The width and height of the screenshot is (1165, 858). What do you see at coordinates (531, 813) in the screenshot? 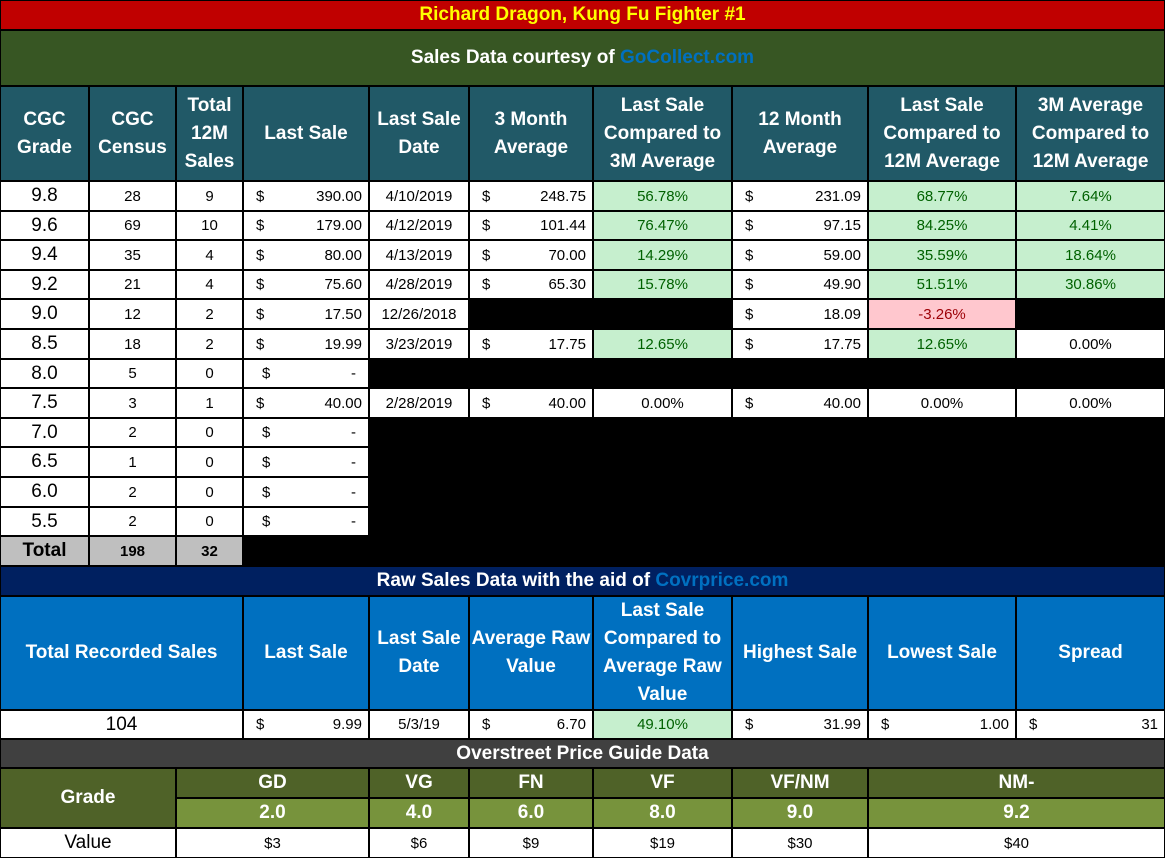
I see `grade-number-cell: 6.0` at bounding box center [531, 813].